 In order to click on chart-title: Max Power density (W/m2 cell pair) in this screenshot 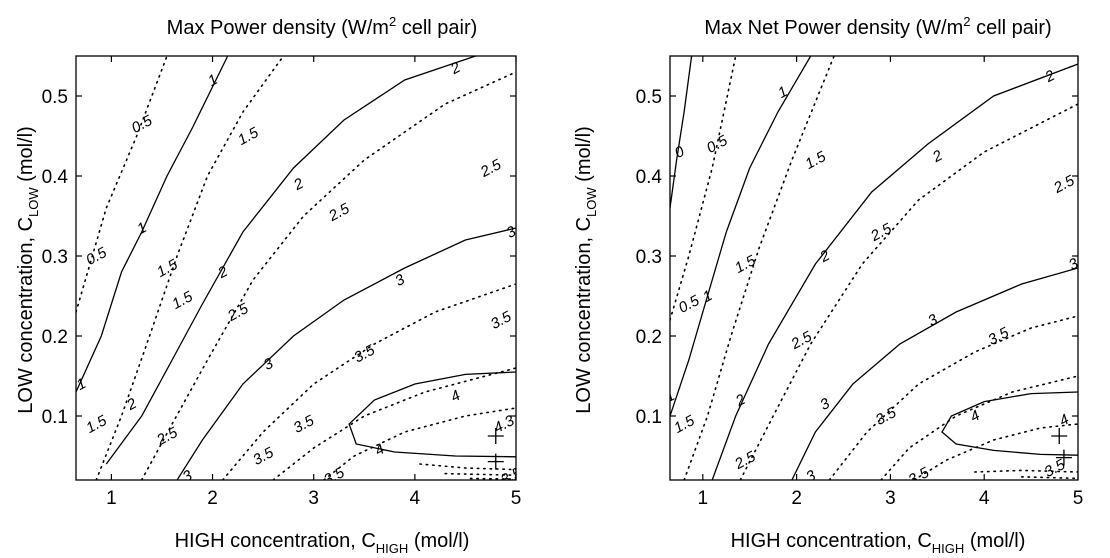, I will do `click(322, 26)`.